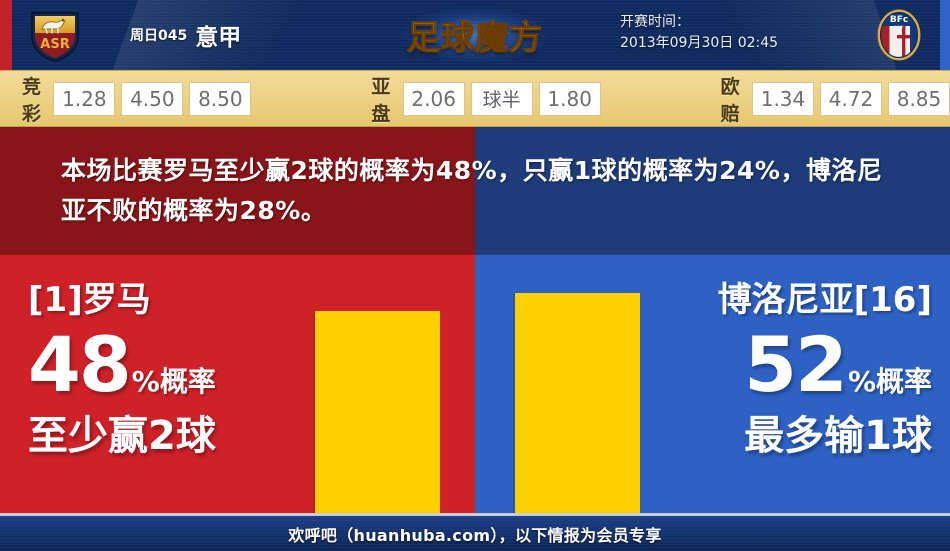  Describe the element at coordinates (889, 381) in the screenshot. I see `away-percent-suffix: %概率` at that location.